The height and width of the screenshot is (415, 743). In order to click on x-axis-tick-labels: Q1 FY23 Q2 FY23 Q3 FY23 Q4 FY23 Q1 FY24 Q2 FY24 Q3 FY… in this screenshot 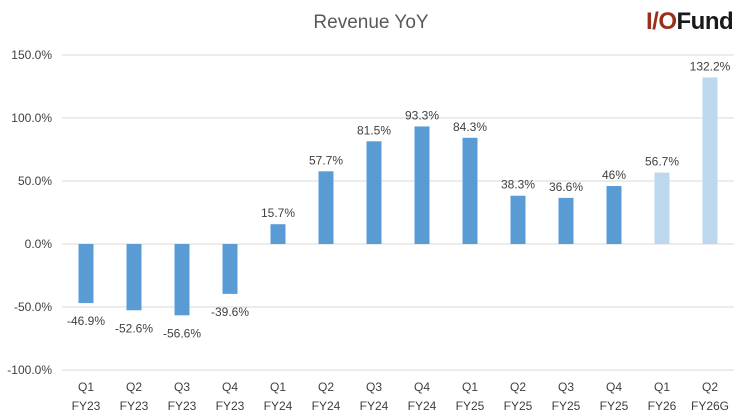, I will do `click(400, 396)`.